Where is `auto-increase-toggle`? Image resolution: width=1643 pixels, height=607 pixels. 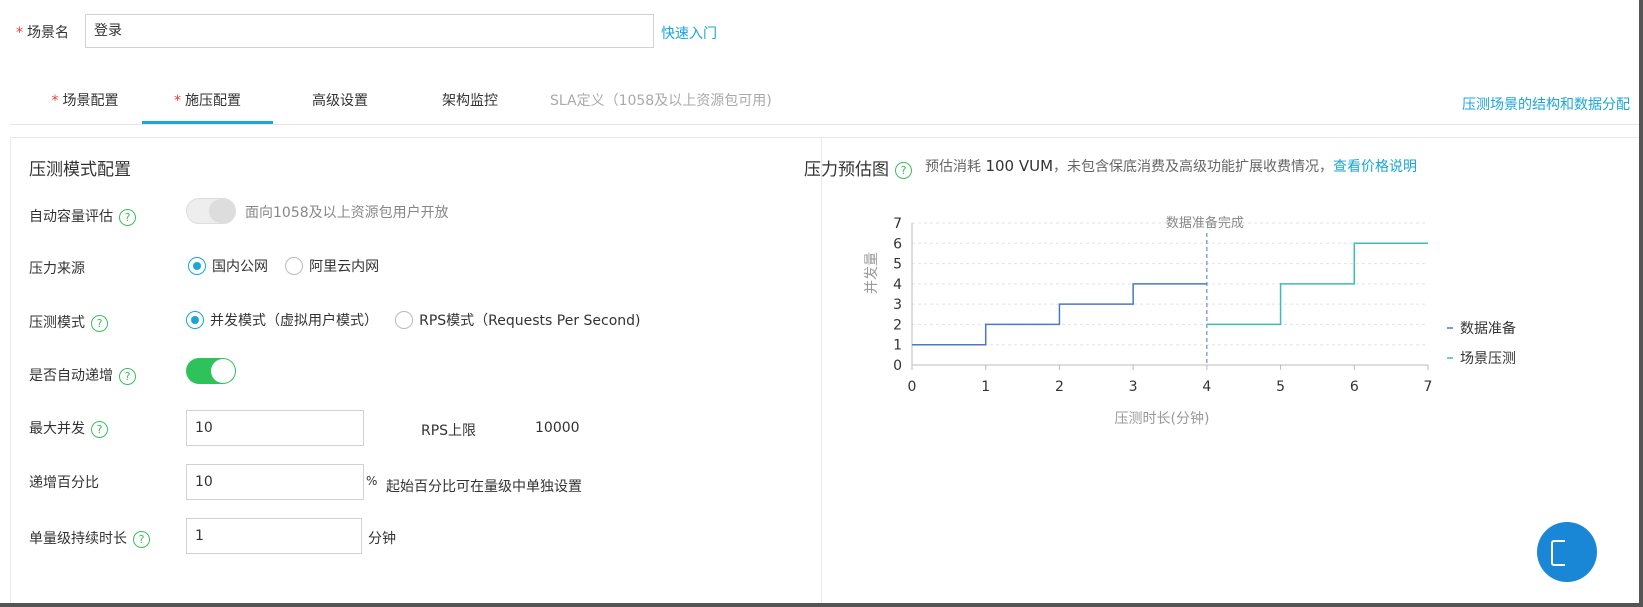
auto-increase-toggle is located at coordinates (211, 371).